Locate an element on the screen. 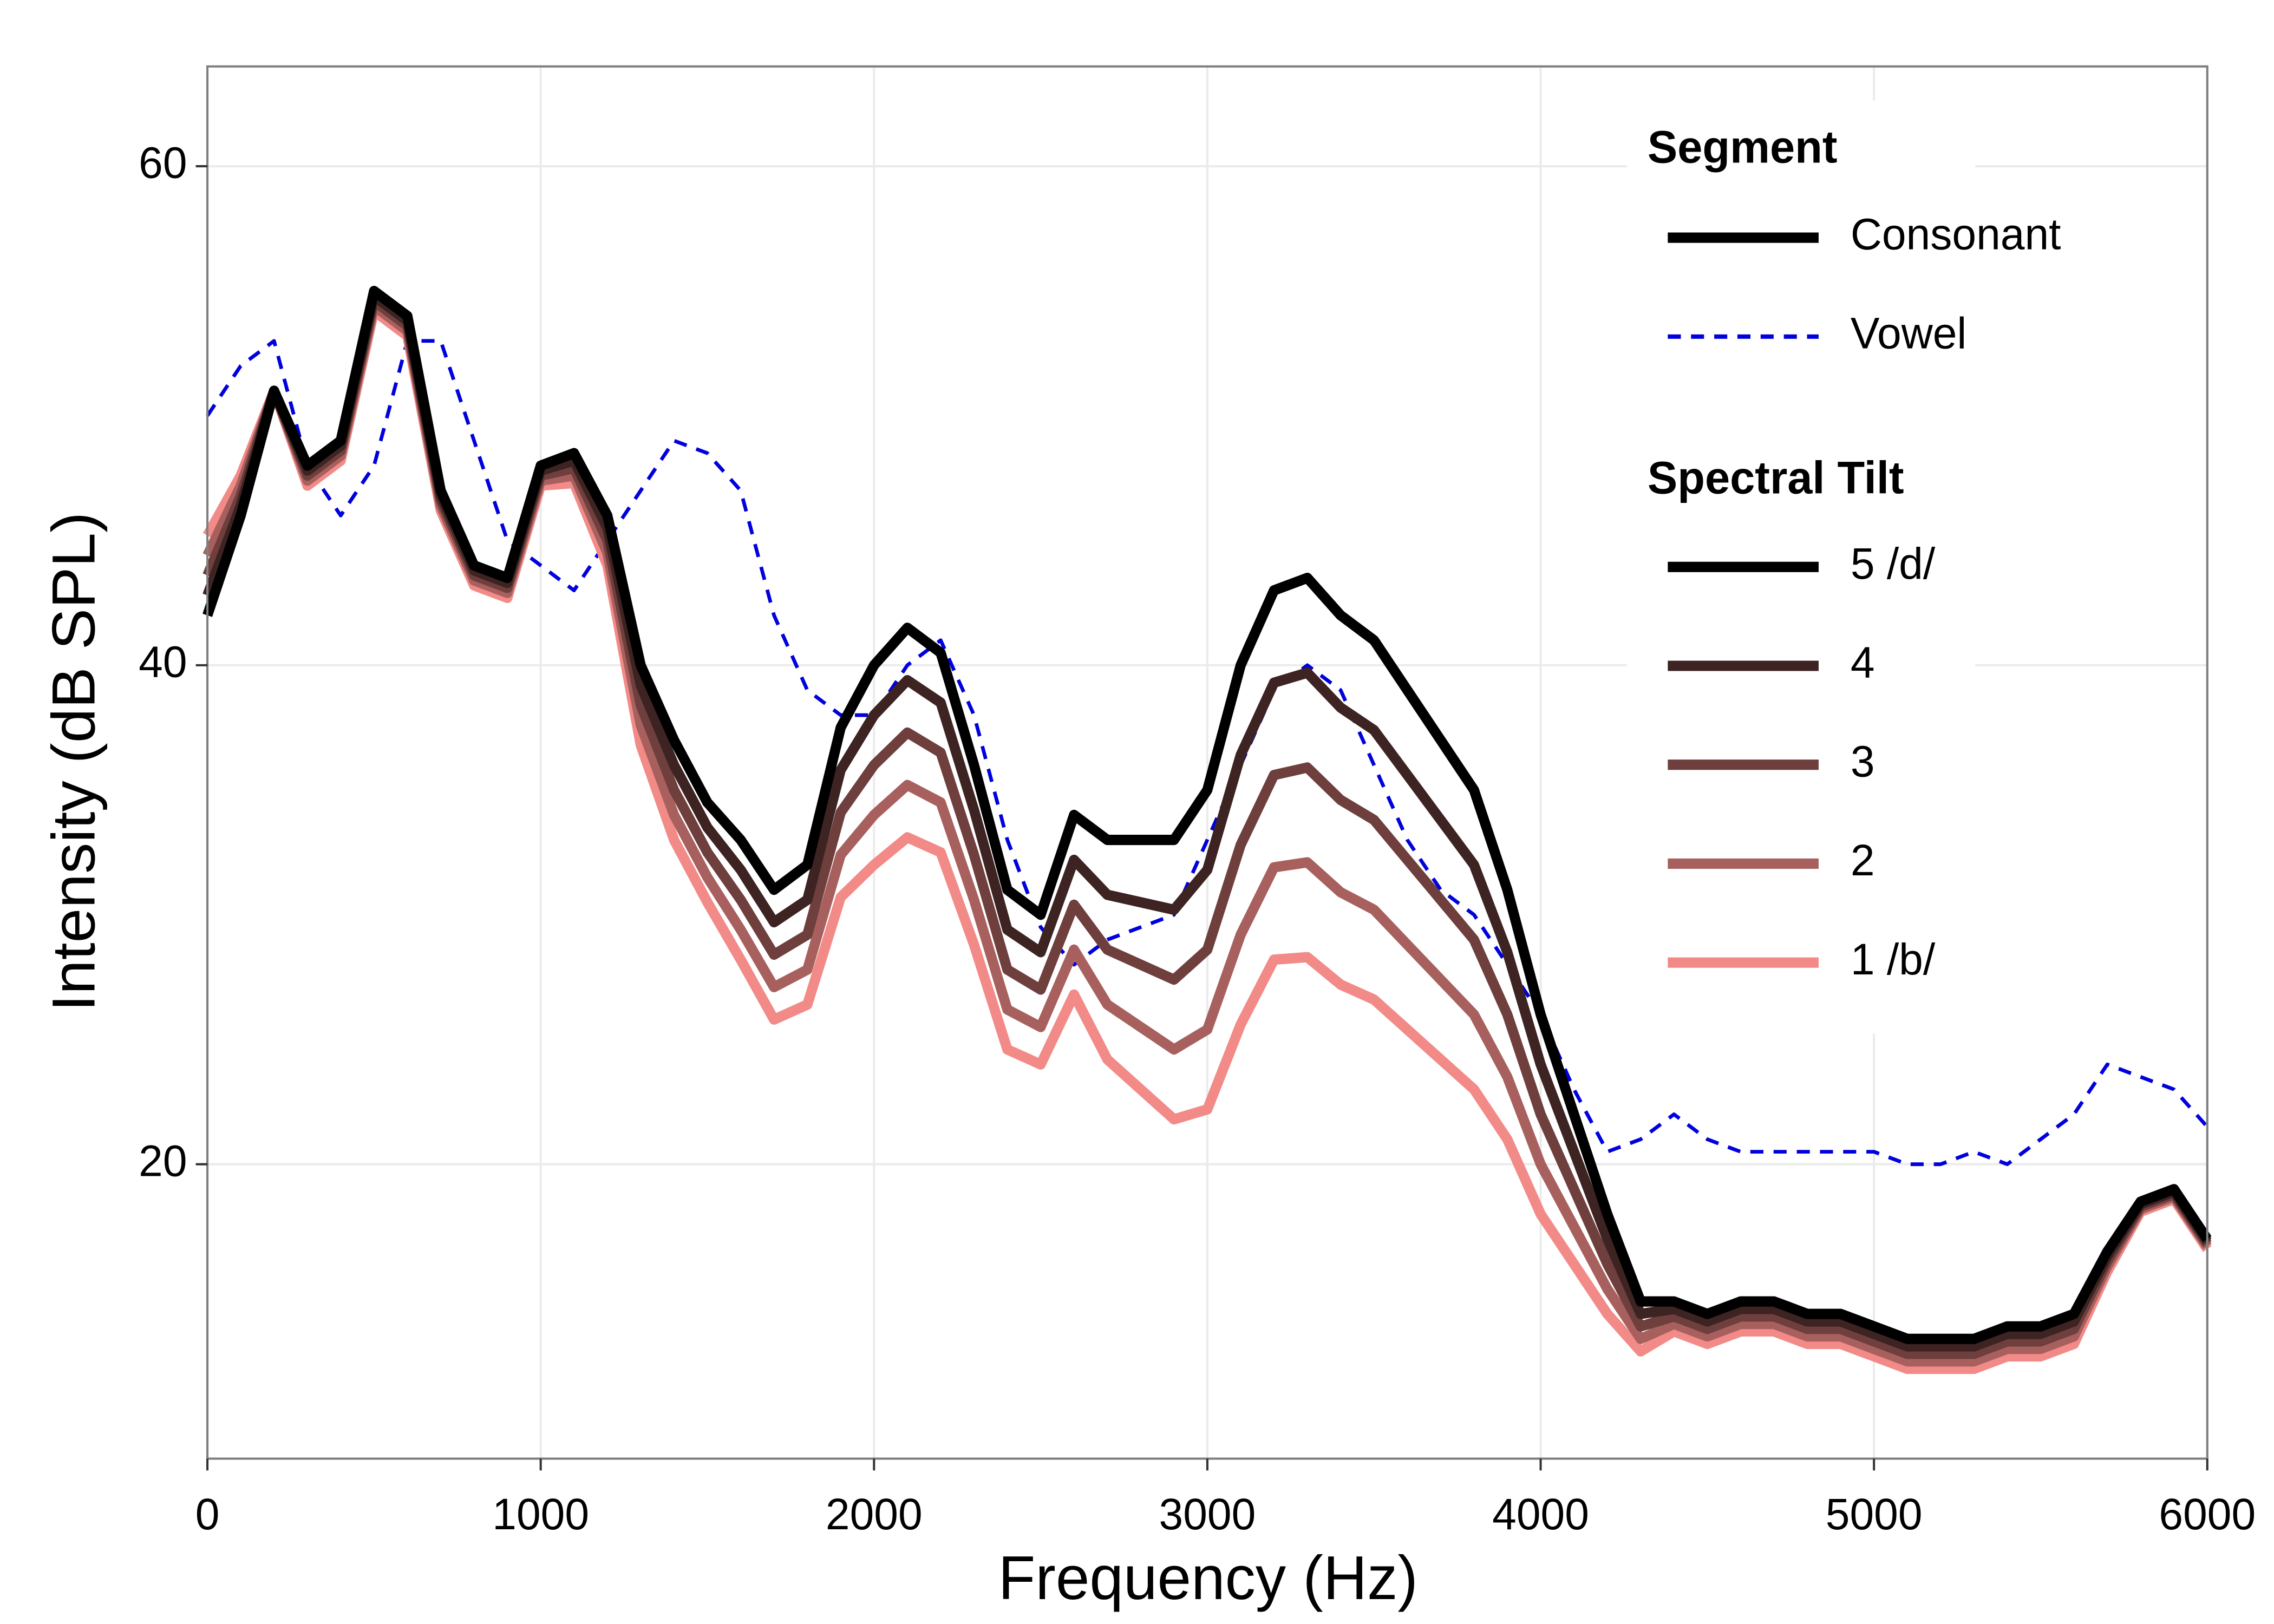 The image size is (2274, 1624). legend-label: 4 is located at coordinates (1863, 662).